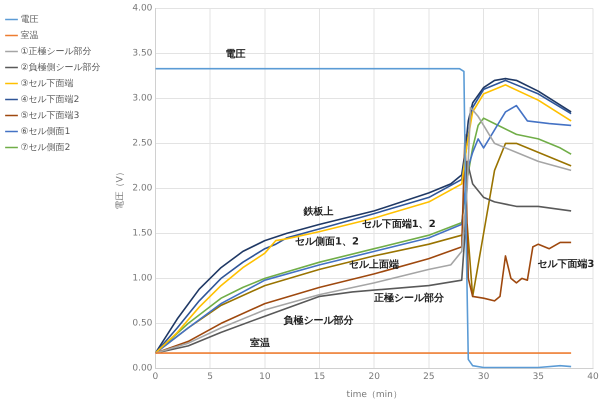  What do you see at coordinates (142, 189) in the screenshot?
I see `y-tick-label: 2.00` at bounding box center [142, 189].